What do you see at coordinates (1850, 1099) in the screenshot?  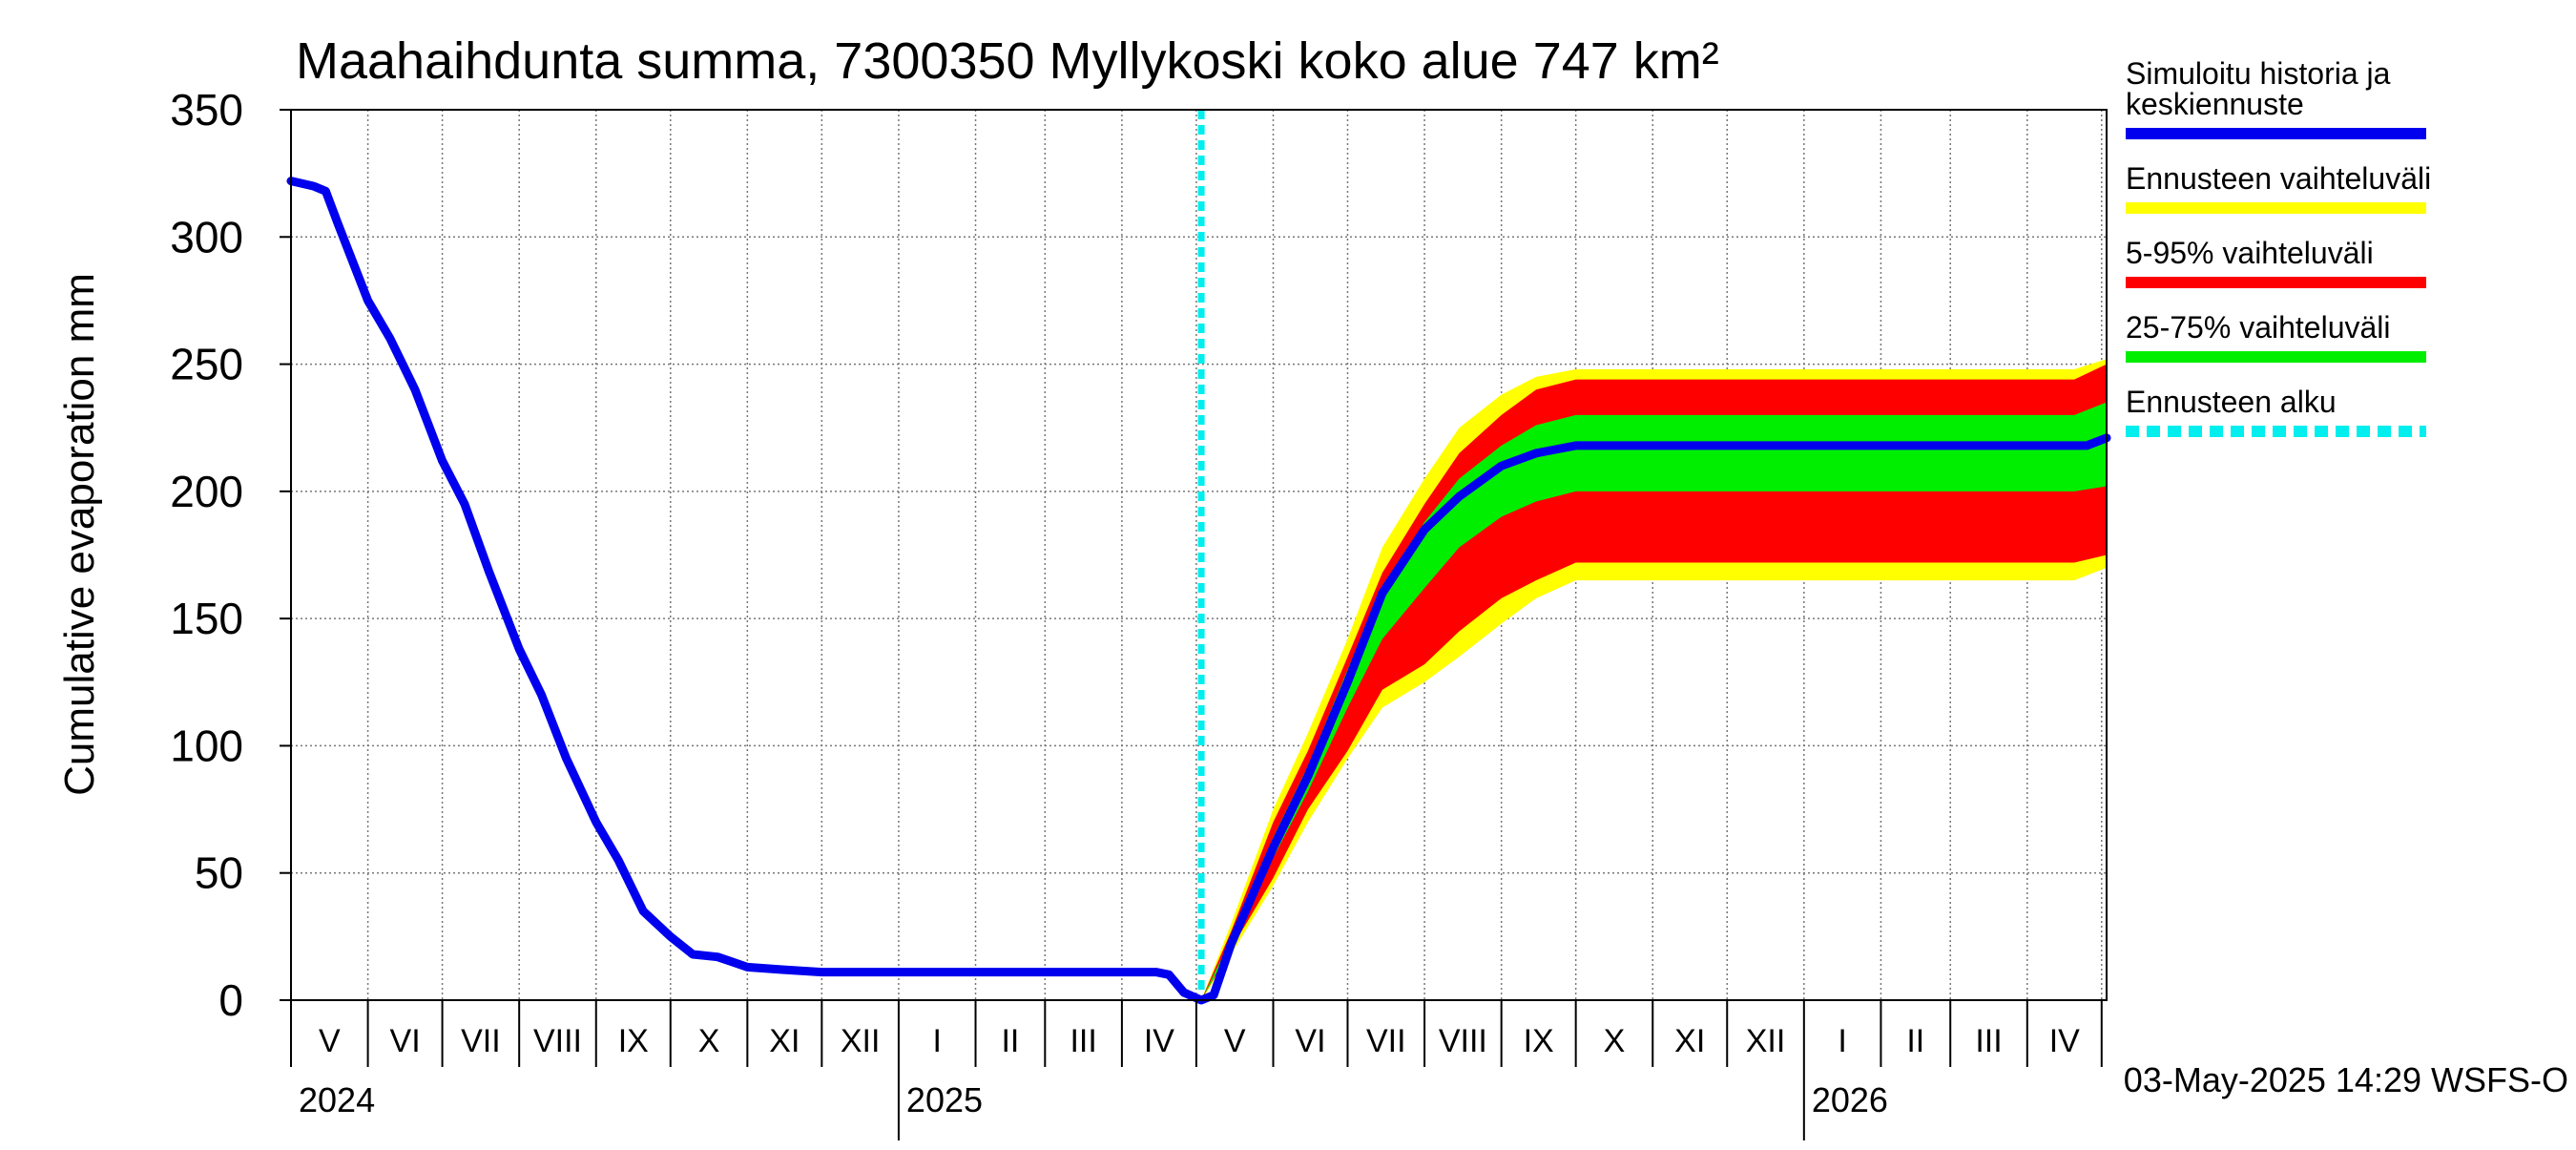 I see `x-year-label: 2026` at bounding box center [1850, 1099].